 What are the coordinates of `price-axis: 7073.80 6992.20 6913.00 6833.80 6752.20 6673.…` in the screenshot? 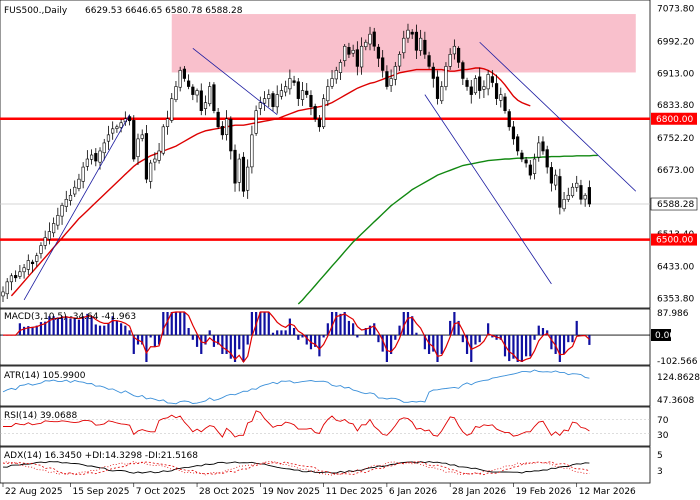 It's located at (674, 154).